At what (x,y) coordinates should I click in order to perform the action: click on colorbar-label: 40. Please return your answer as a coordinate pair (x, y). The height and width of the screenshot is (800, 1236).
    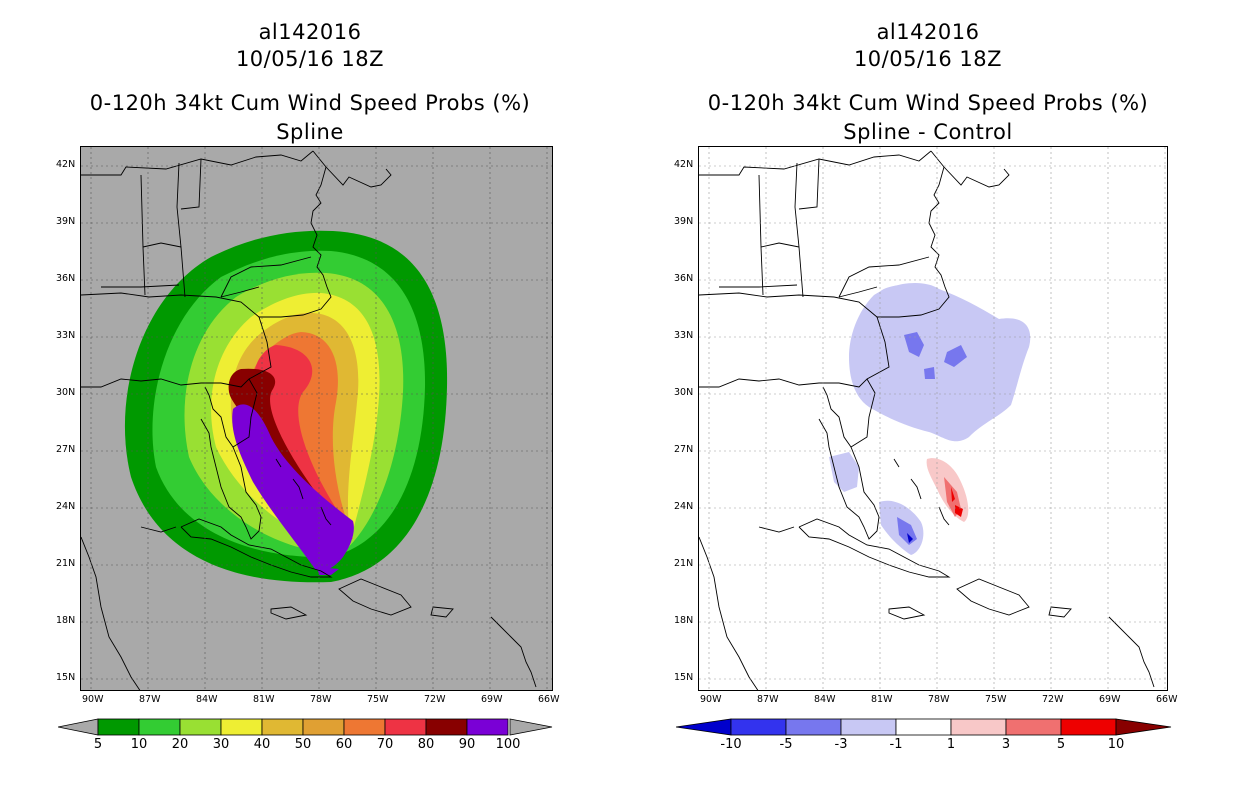
    Looking at the image, I should click on (262, 744).